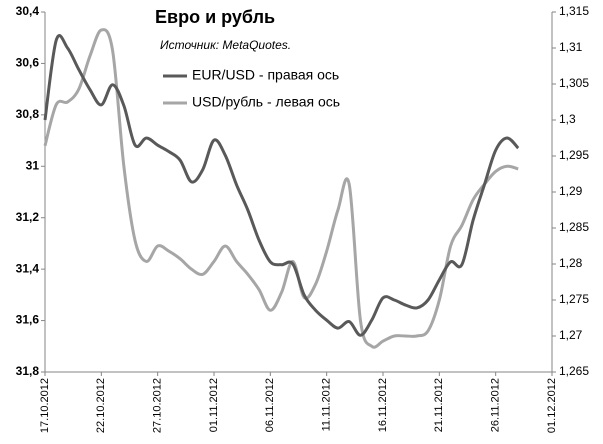  What do you see at coordinates (215, 17) in the screenshot?
I see `chart-title: Евро и рубль` at bounding box center [215, 17].